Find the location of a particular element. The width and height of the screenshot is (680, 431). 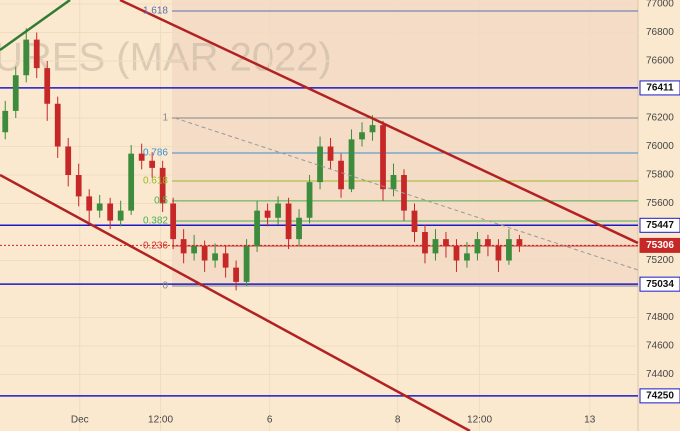

price-axis is located at coordinates (659, 215).